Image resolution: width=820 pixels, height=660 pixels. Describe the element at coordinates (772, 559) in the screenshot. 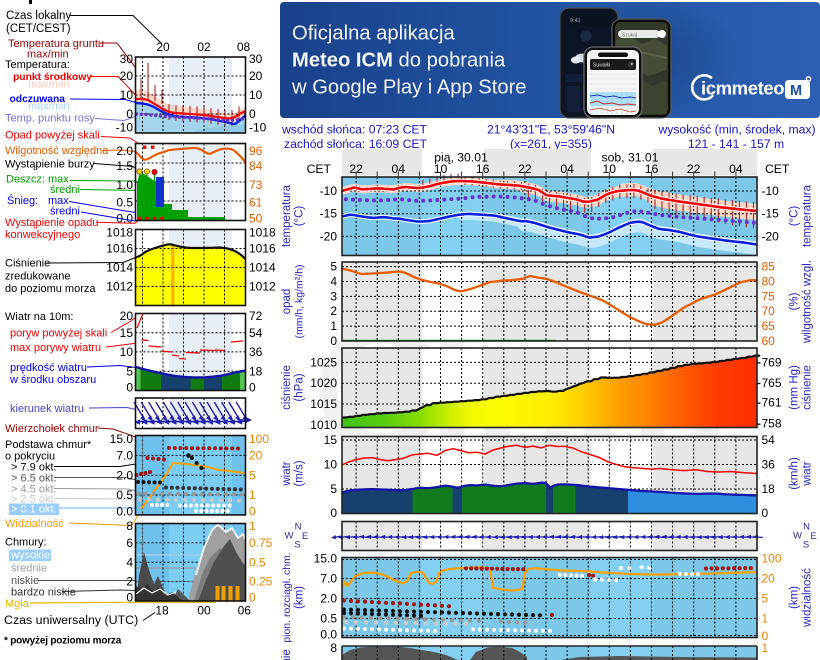

I see `svg-text: 100` at that location.